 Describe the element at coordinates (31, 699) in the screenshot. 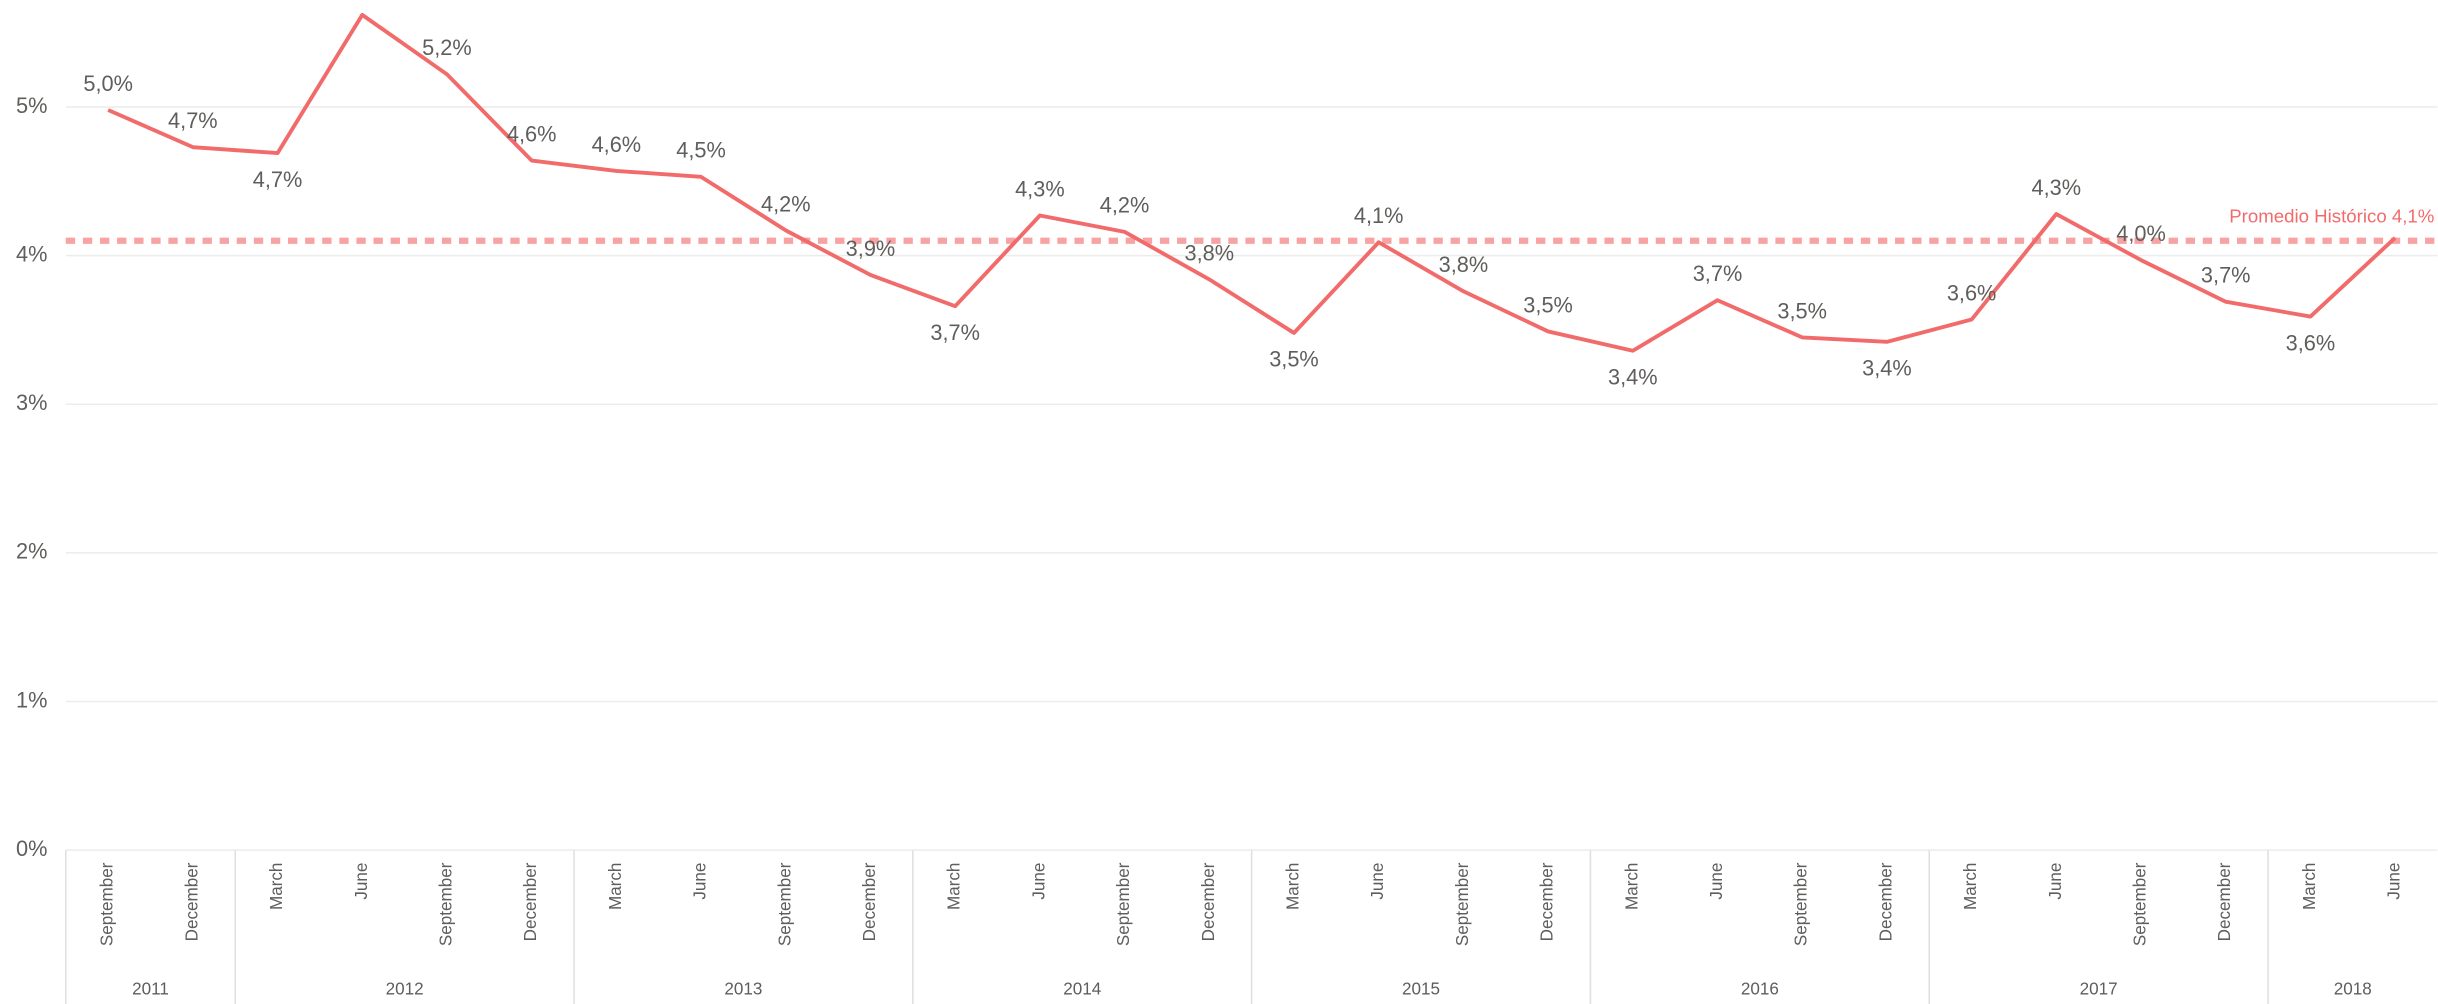

I see `y-tick-label: 1%` at that location.